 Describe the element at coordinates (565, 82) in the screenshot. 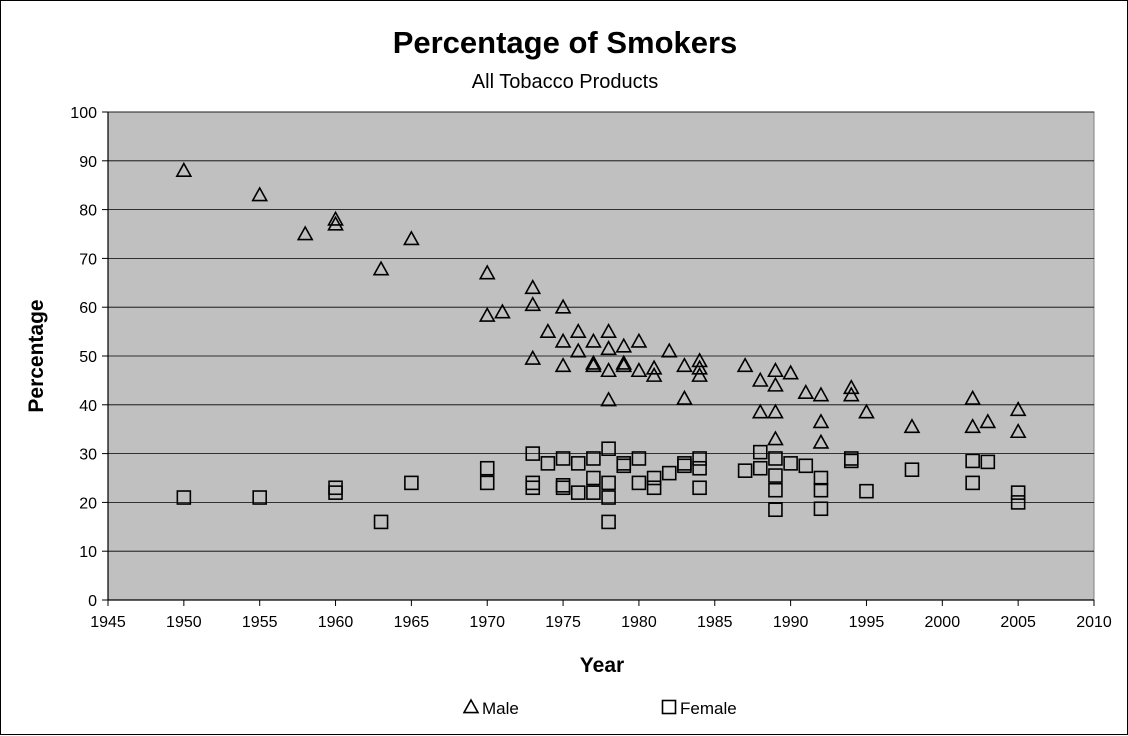

I see `chart-subtitle: All Tobacco Products` at that location.